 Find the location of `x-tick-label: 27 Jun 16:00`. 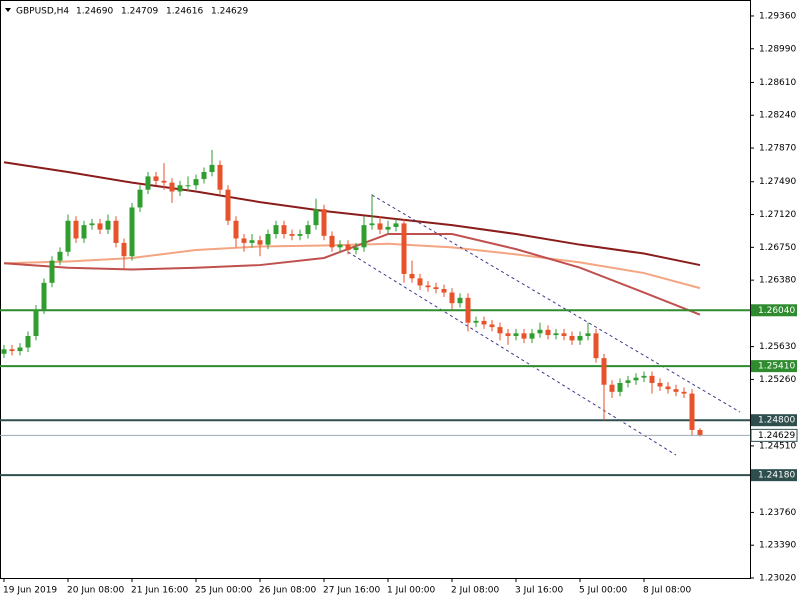

x-tick-label: 27 Jun 16:00 is located at coordinates (351, 591).